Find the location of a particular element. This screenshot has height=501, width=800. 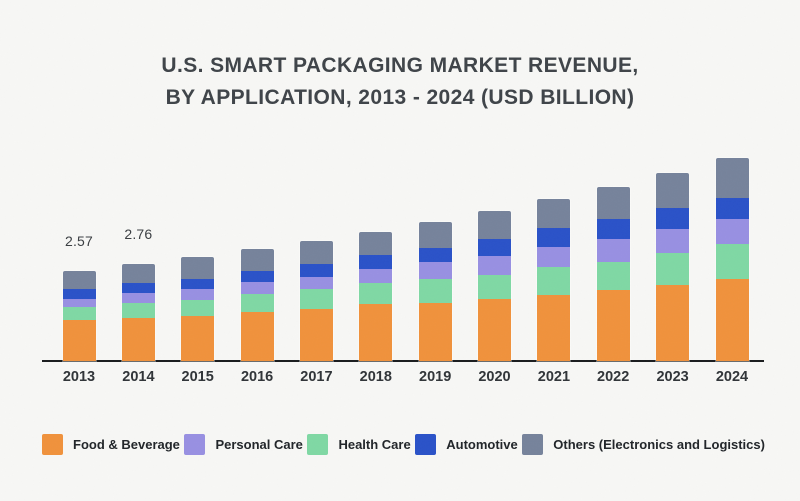

bar-2024 is located at coordinates (732, 259).